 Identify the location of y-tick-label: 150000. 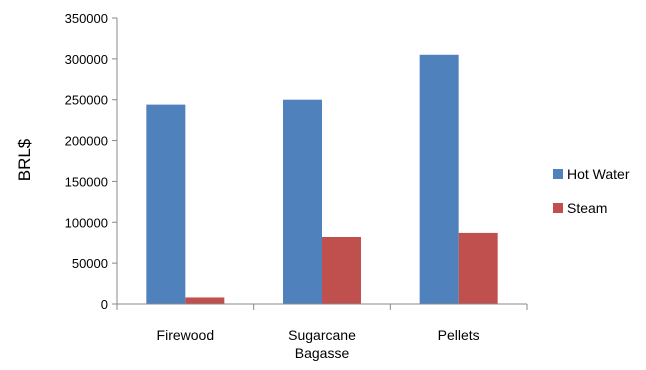
(86, 181).